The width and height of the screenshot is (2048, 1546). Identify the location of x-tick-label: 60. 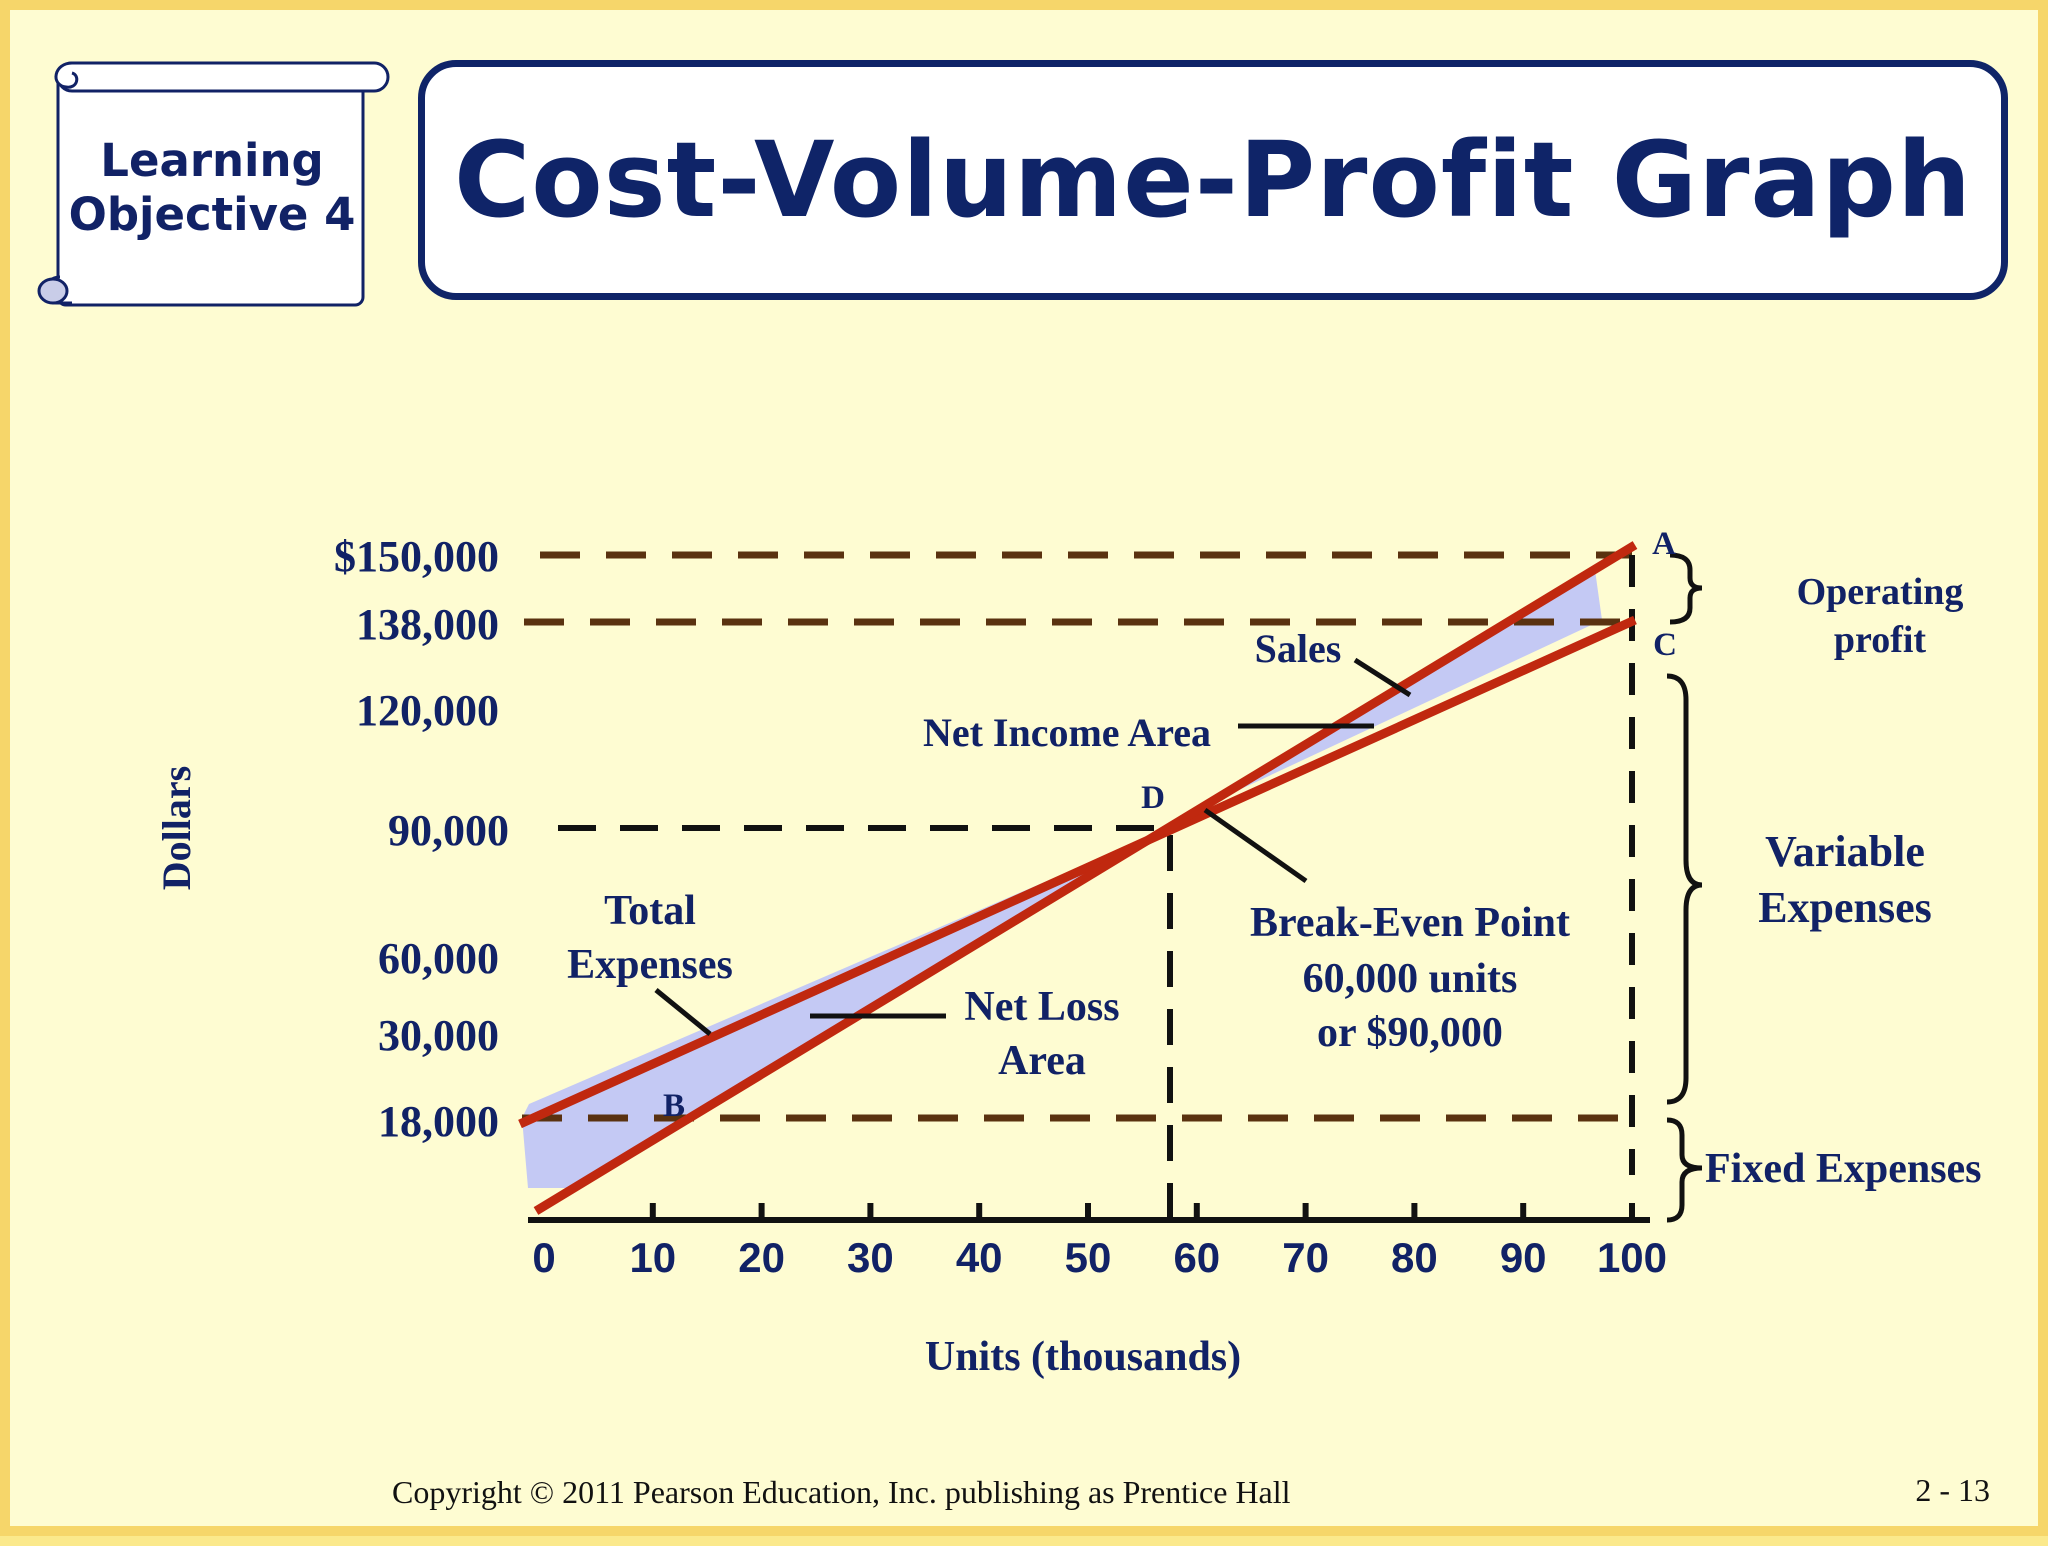
(1196, 1257).